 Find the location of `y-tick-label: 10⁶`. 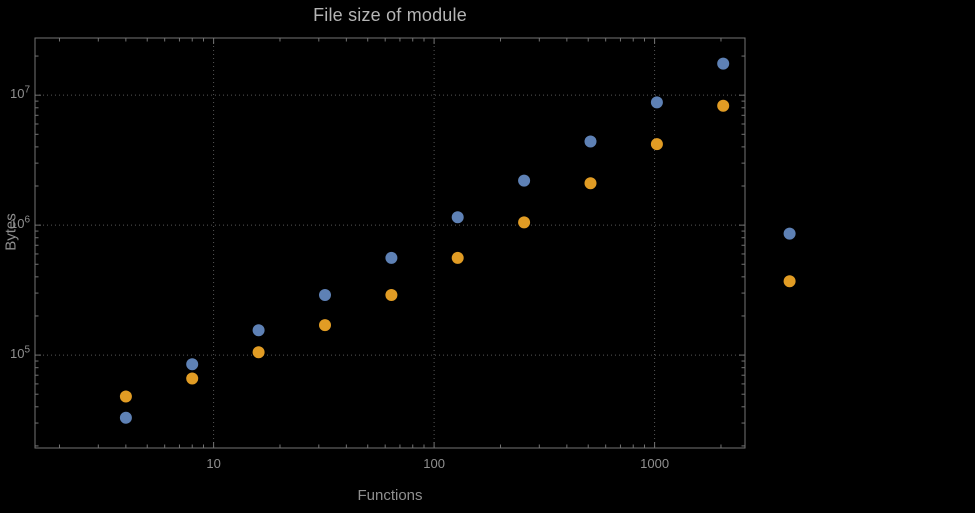

y-tick-label: 10⁶ is located at coordinates (19, 223).